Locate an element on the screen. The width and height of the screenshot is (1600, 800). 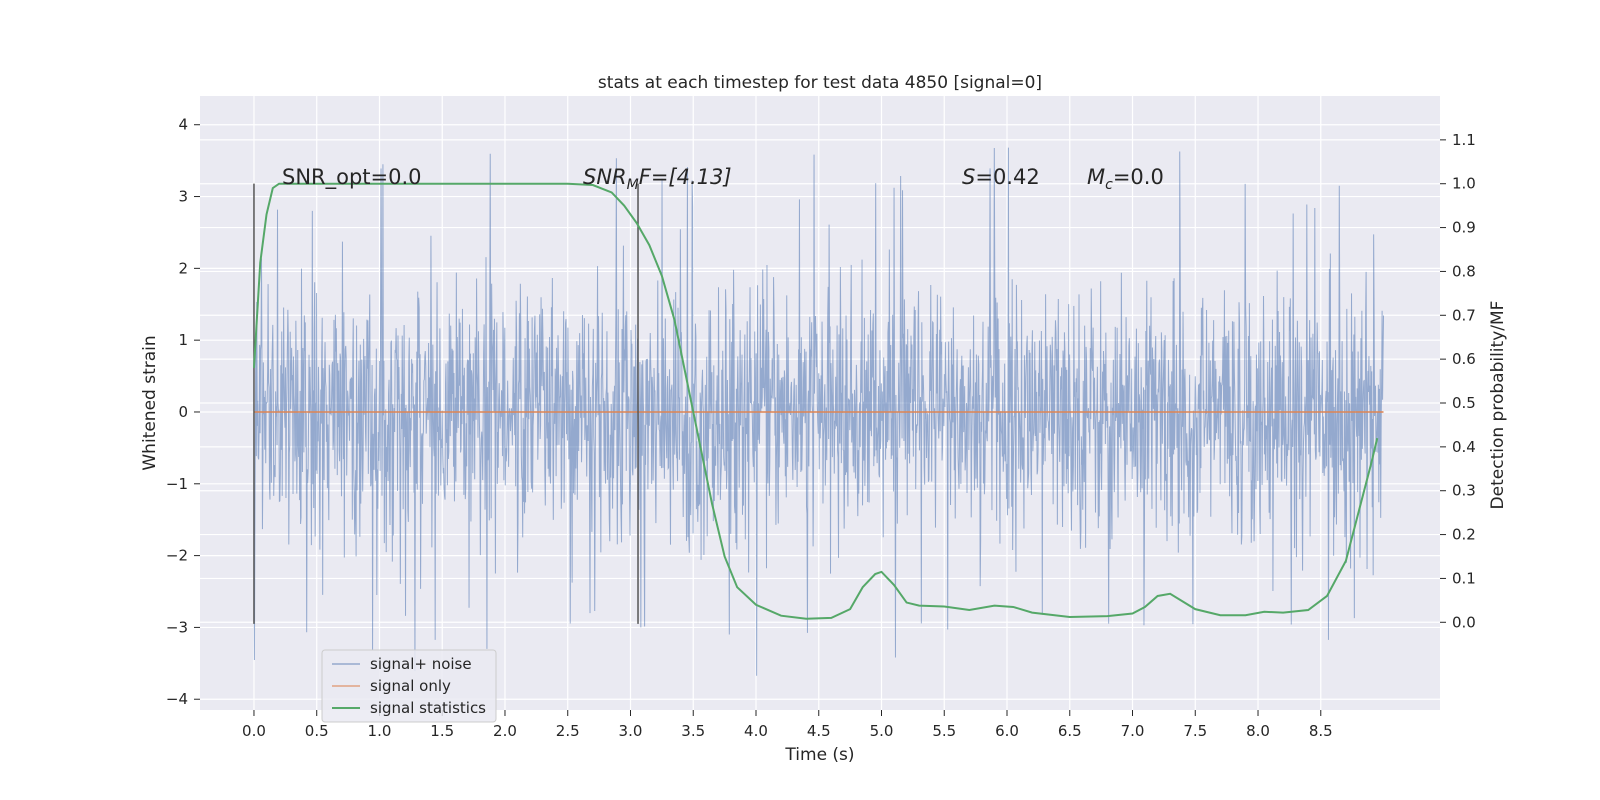
y-left-tick-label: −2 is located at coordinates (177, 556).